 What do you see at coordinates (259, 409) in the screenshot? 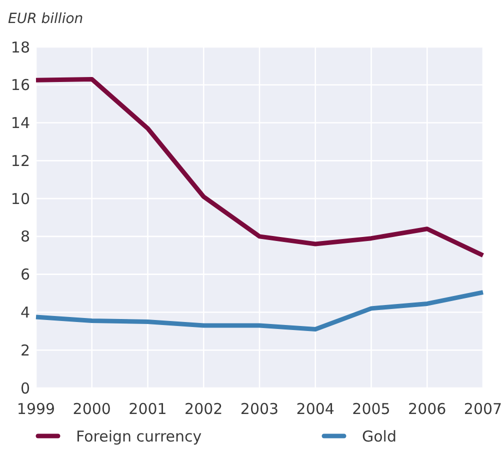
I see `x-tick-label: 2003` at bounding box center [259, 409].